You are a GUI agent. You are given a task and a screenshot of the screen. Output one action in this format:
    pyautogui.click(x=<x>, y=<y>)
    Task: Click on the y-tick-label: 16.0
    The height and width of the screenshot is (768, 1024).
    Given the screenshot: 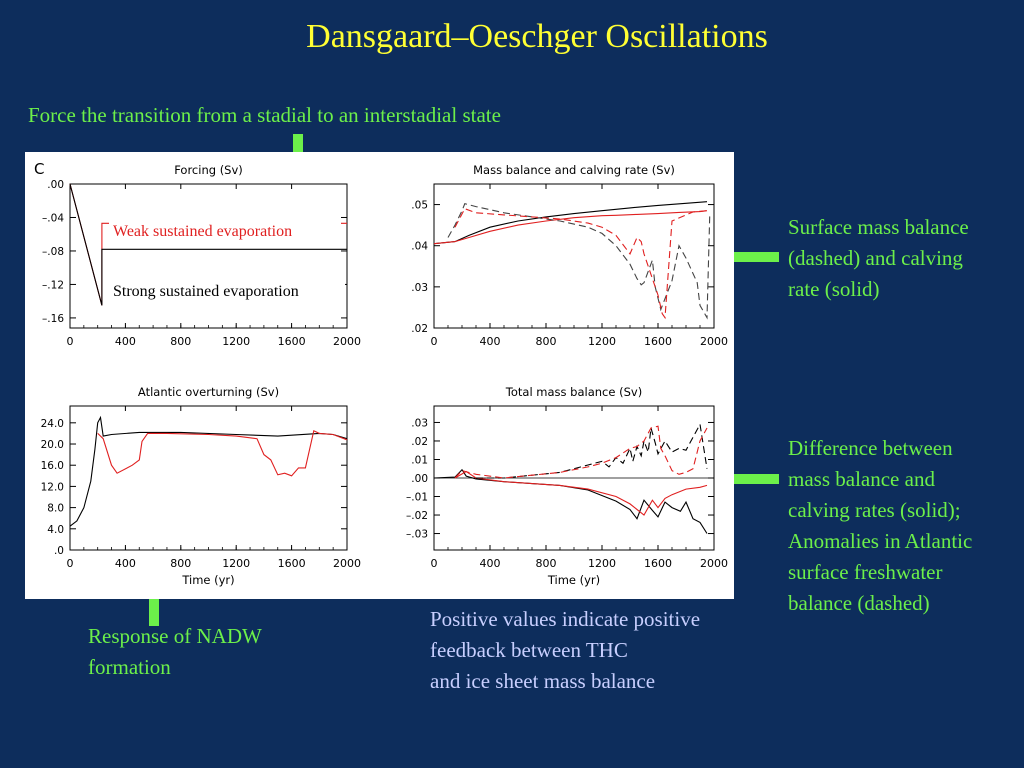 What is the action you would take?
    pyautogui.click(x=52, y=466)
    